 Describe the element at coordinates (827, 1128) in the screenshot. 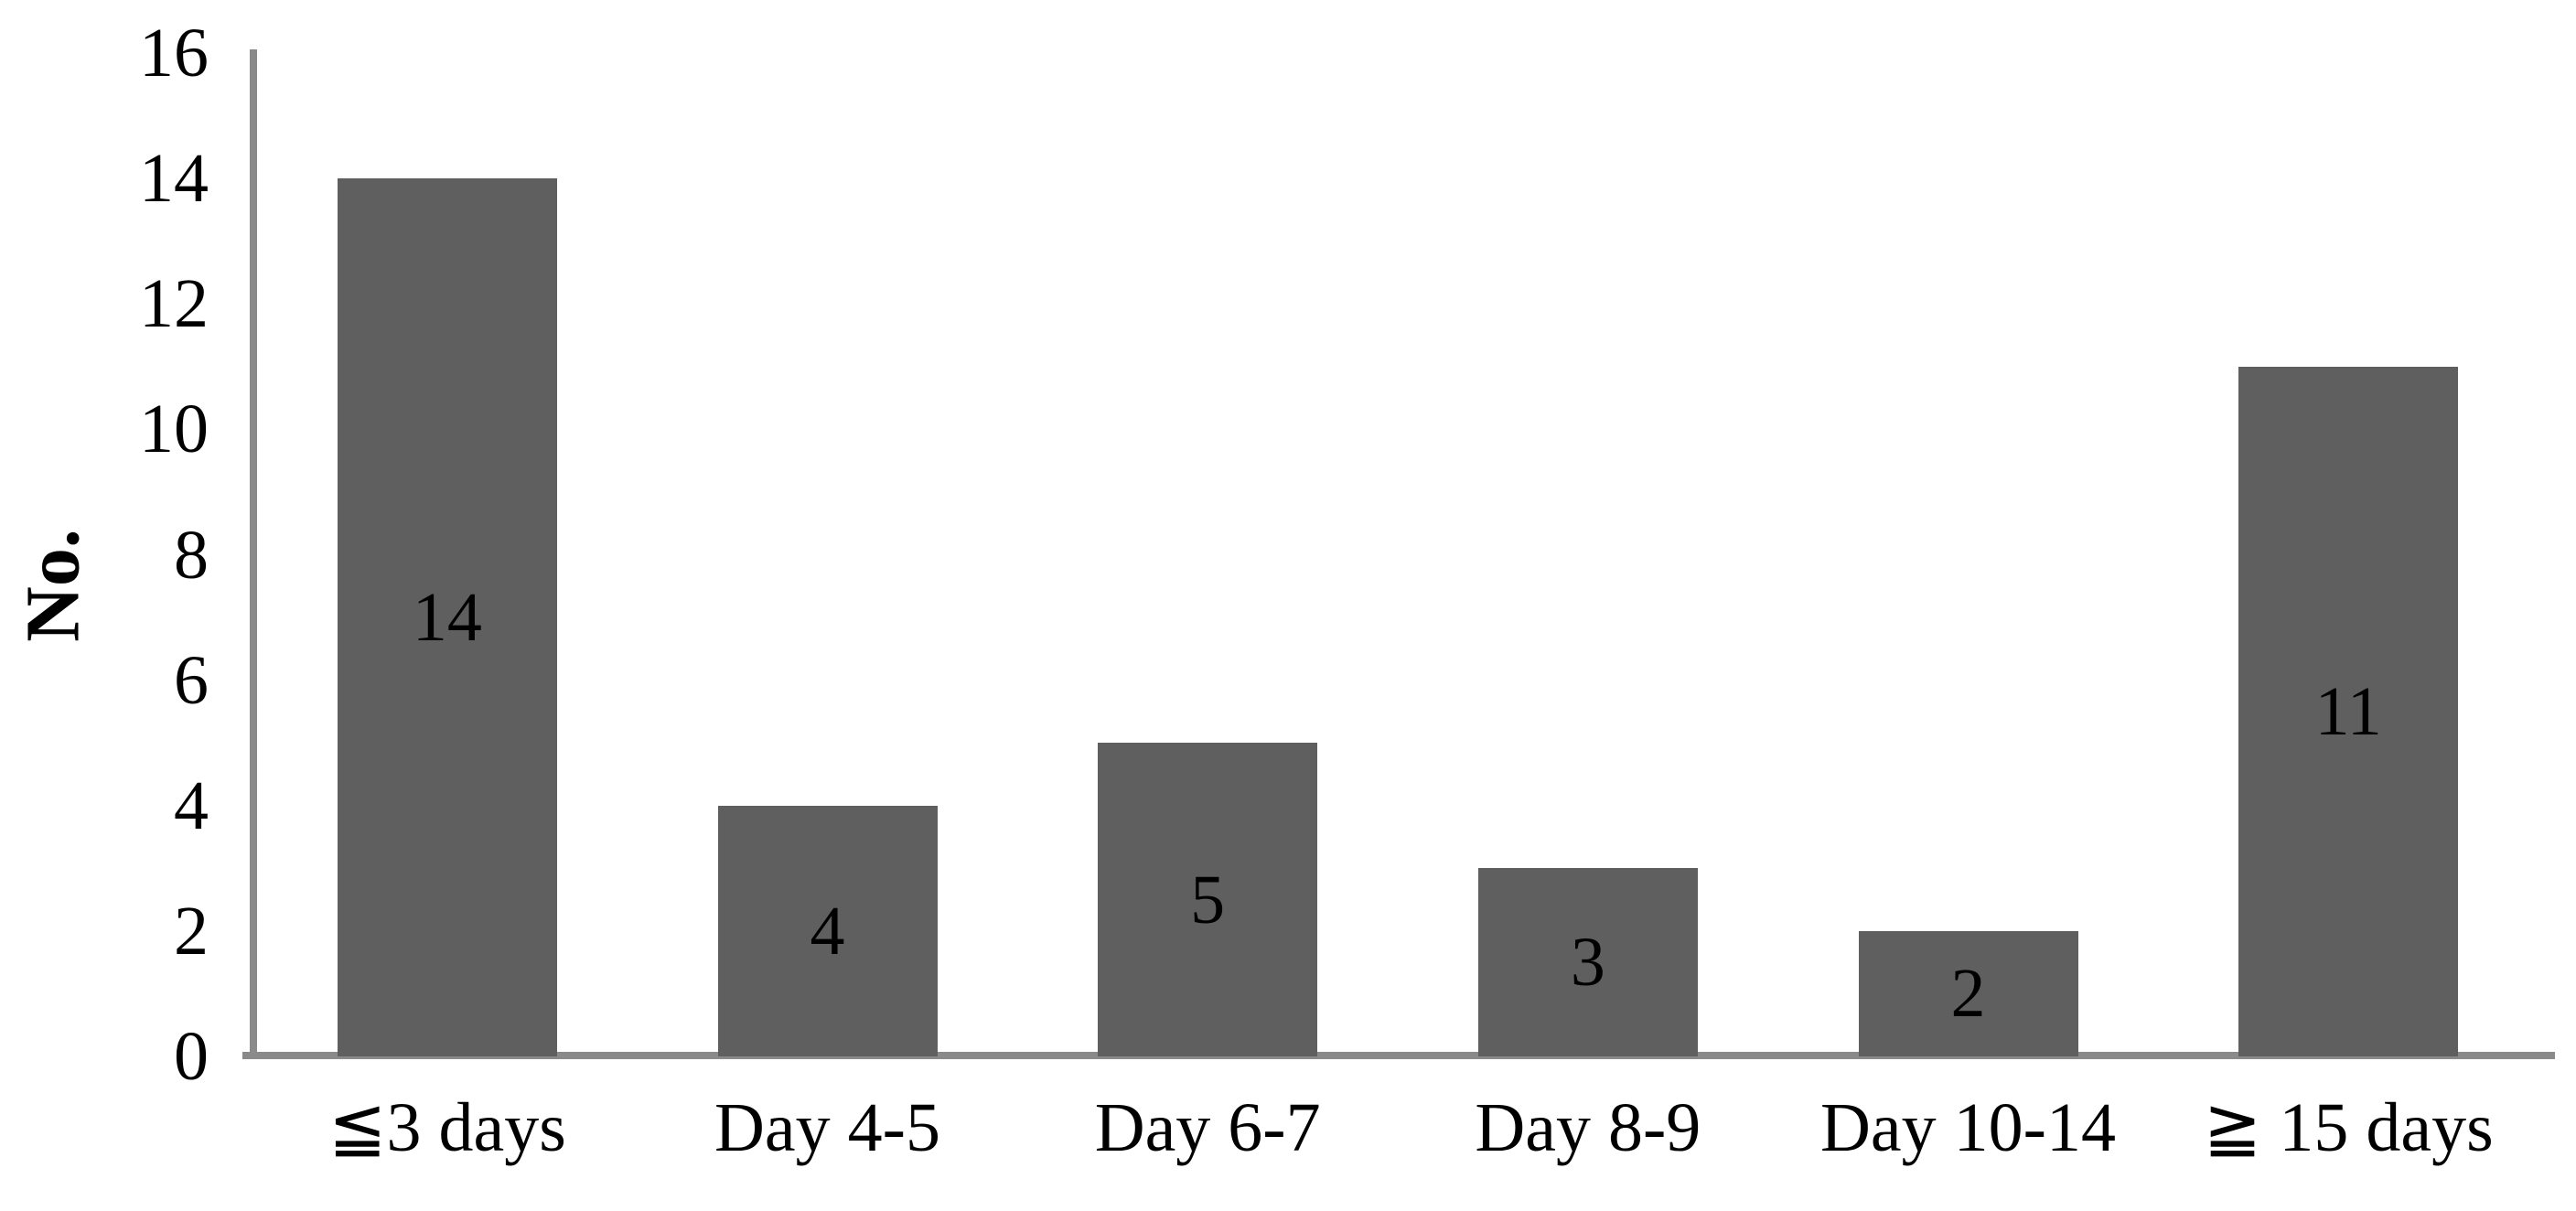

I see `x-tick-label: Day 4-5` at that location.